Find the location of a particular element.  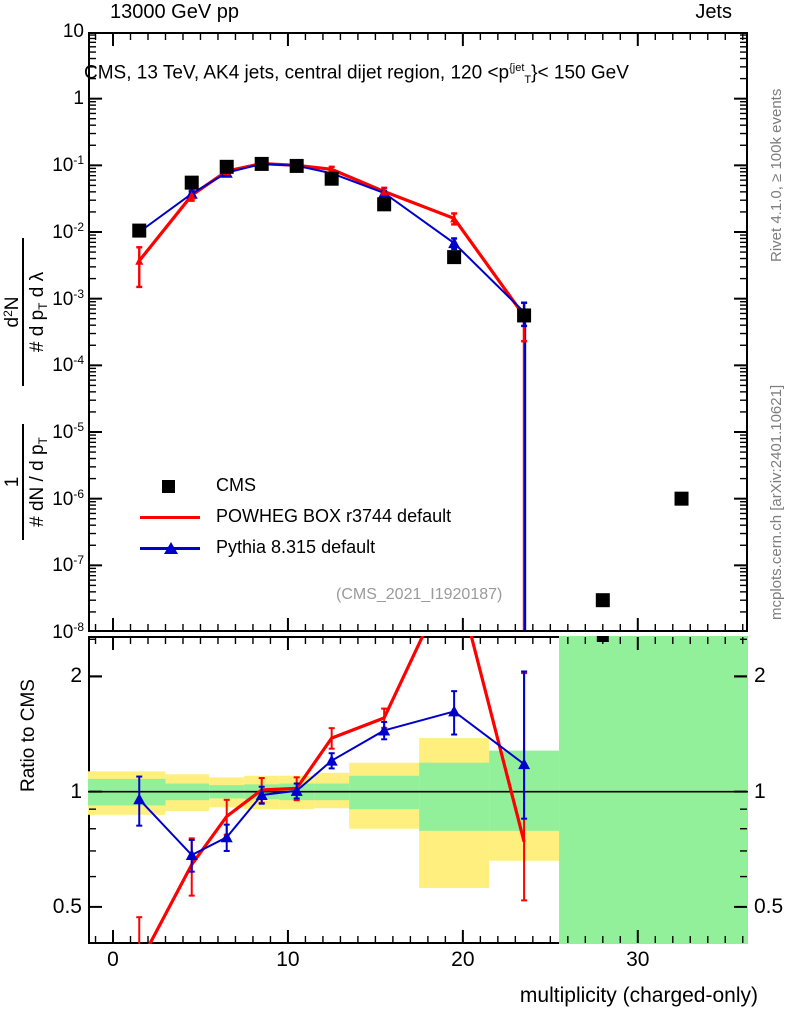

y-tick-label: 10⁻¹ is located at coordinates (68, 165).